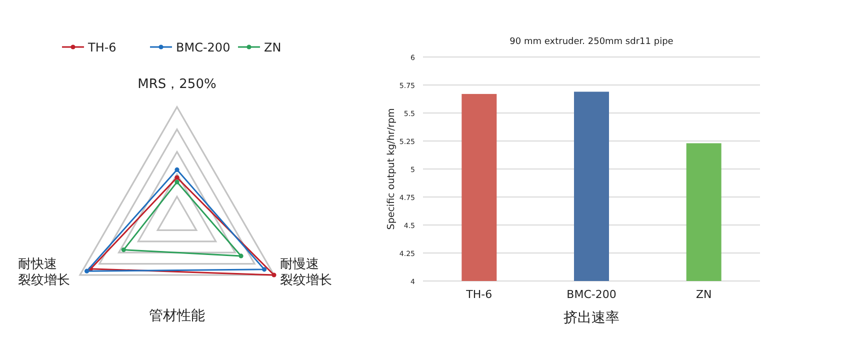 This screenshot has height=347, width=845. I want to click on y-axis-title: Specific output kg/hr/rpm, so click(391, 169).